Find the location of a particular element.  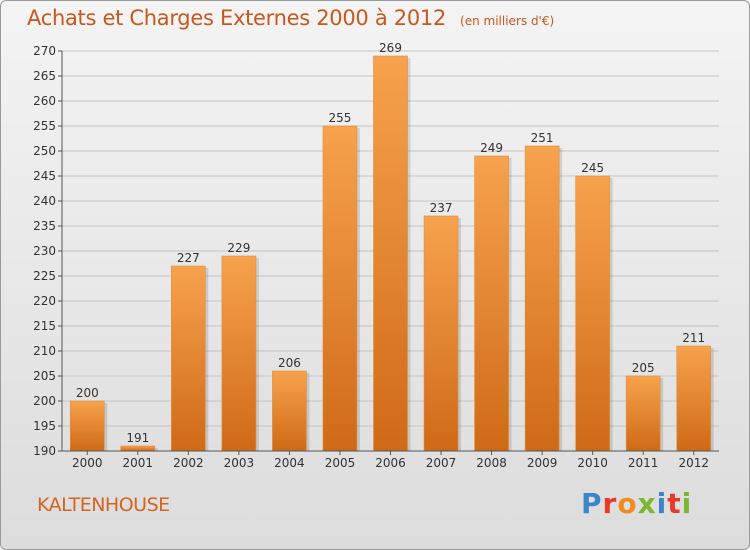

chart-title-text: Achats et Charges Externes 2000 à 2012 is located at coordinates (237, 18).